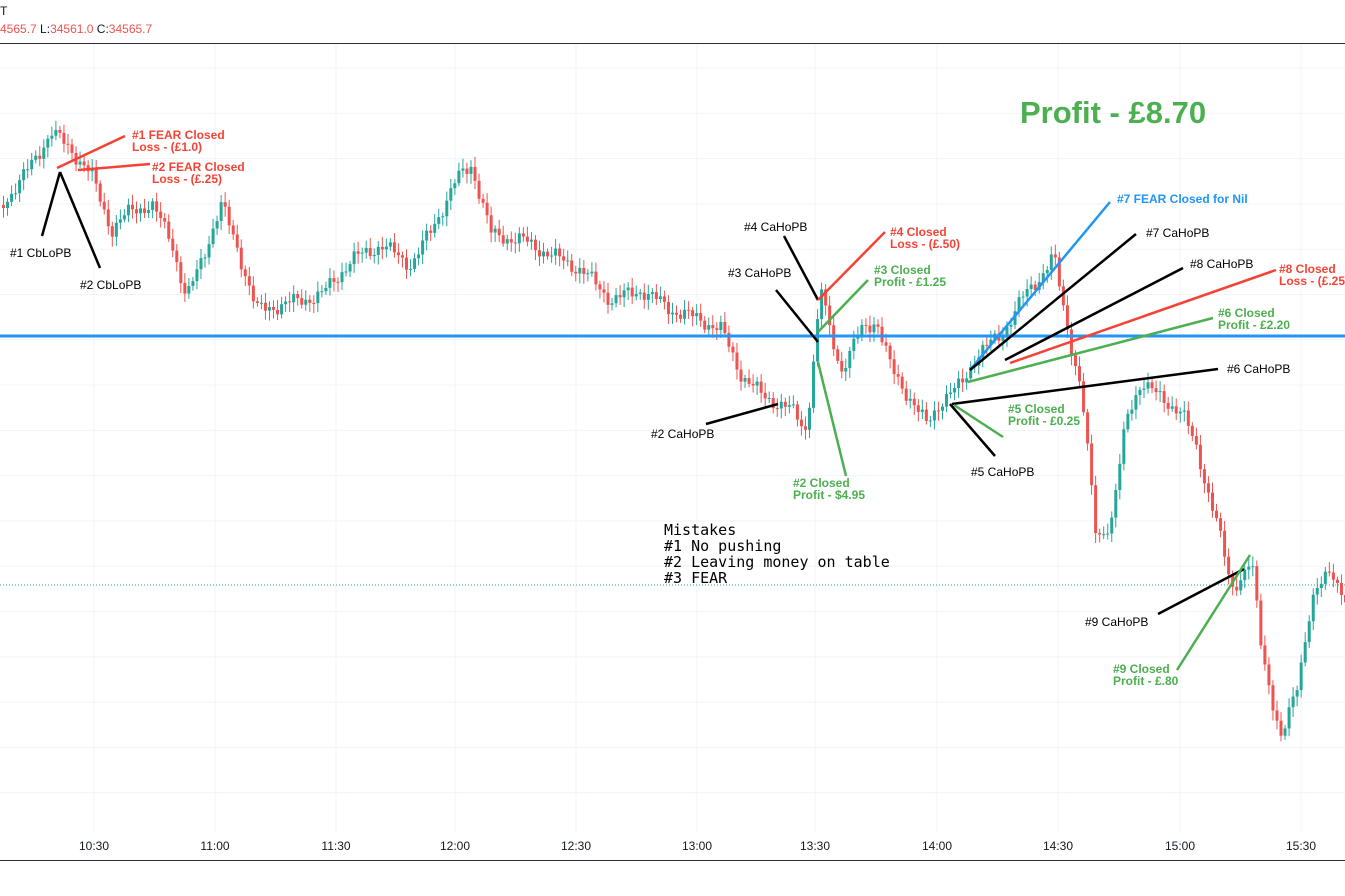 This screenshot has width=1345, height=896. What do you see at coordinates (94, 846) in the screenshot?
I see `x-tick-label: 10:30` at bounding box center [94, 846].